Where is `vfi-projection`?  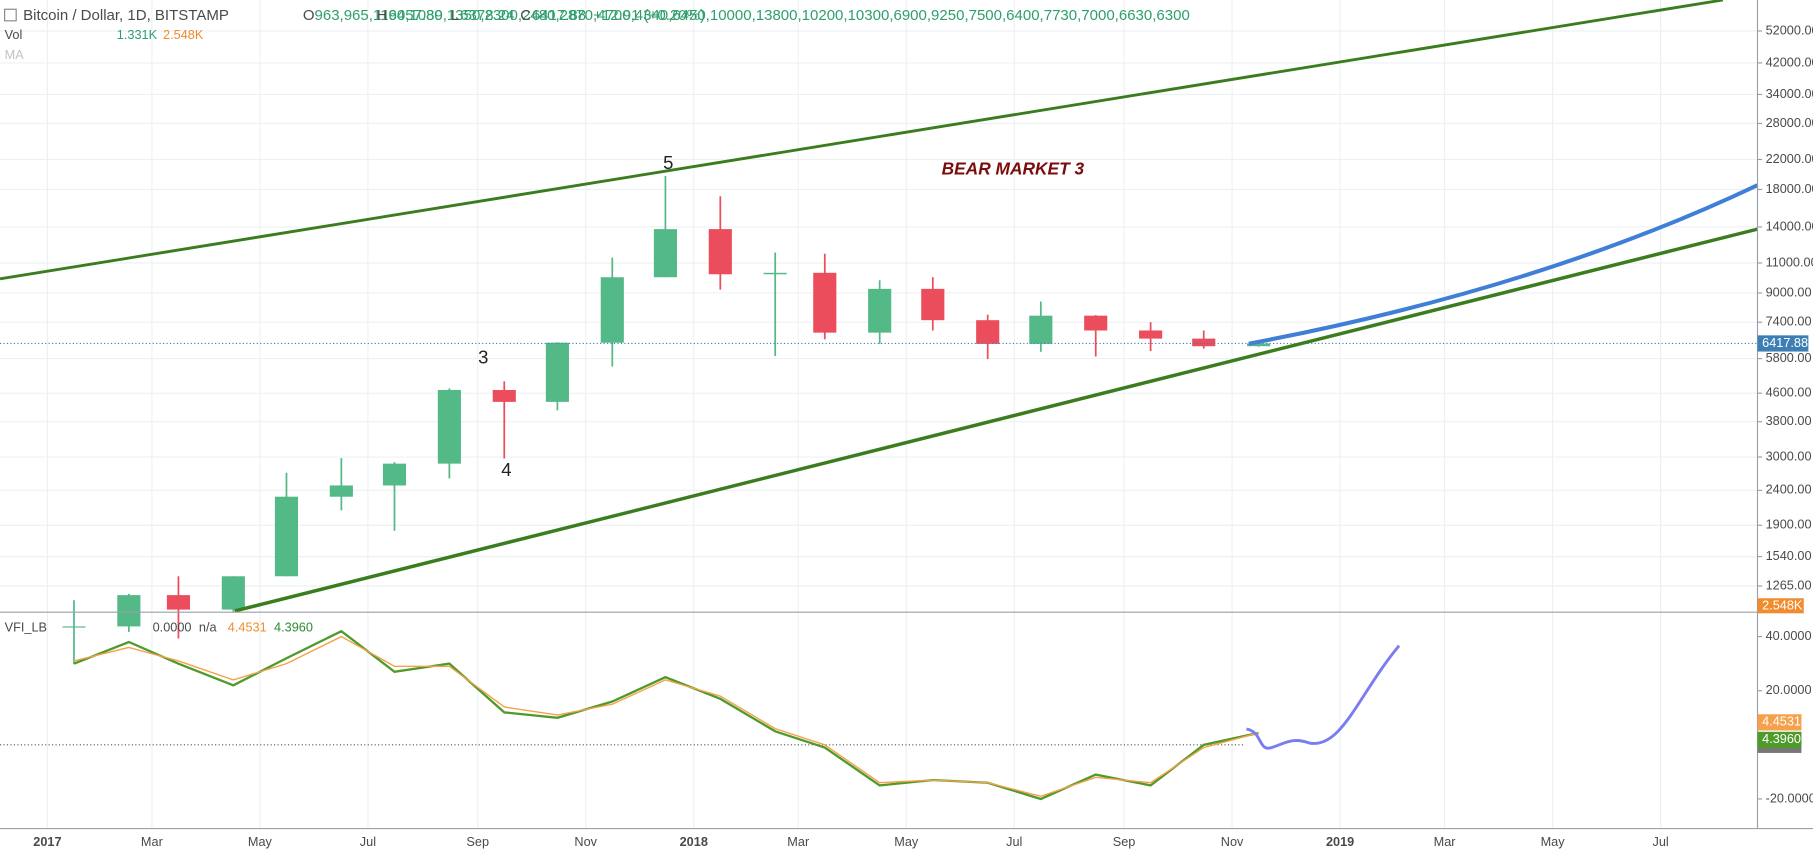
vfi-projection is located at coordinates (1323, 697).